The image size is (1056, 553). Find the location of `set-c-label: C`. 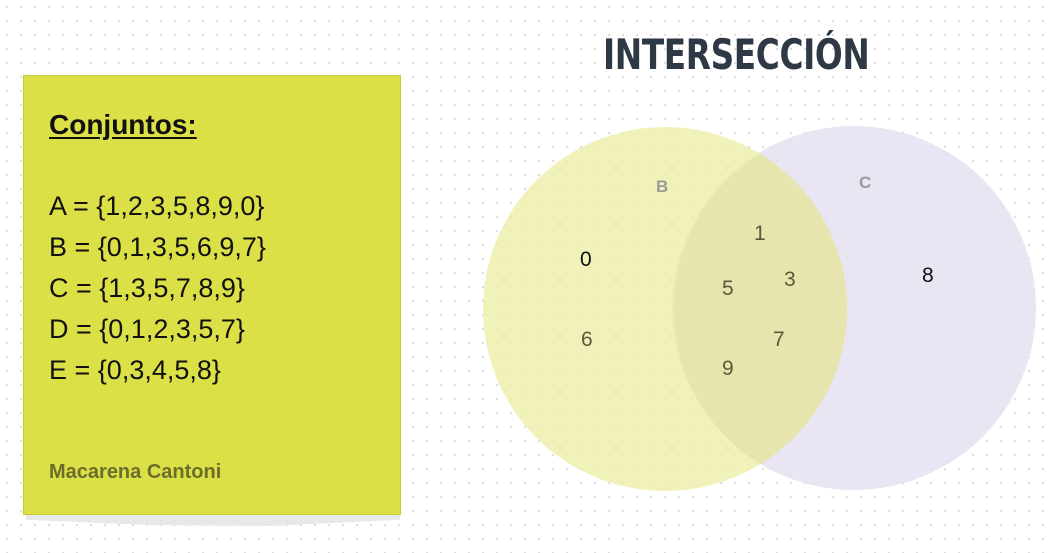

set-c-label: C is located at coordinates (865, 182).